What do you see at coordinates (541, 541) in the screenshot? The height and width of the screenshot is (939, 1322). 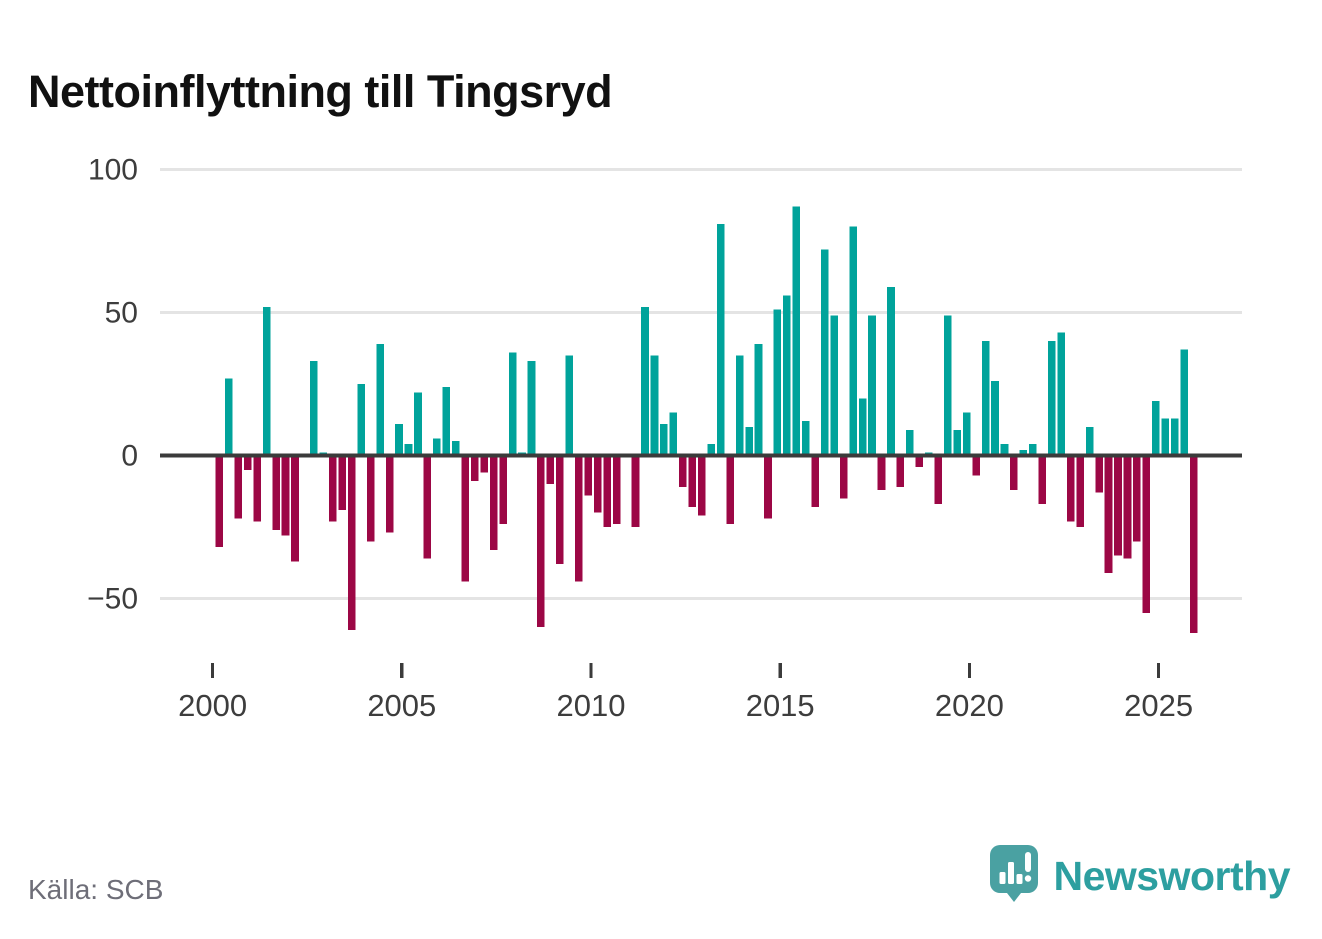 I see `bar-2008q3` at bounding box center [541, 541].